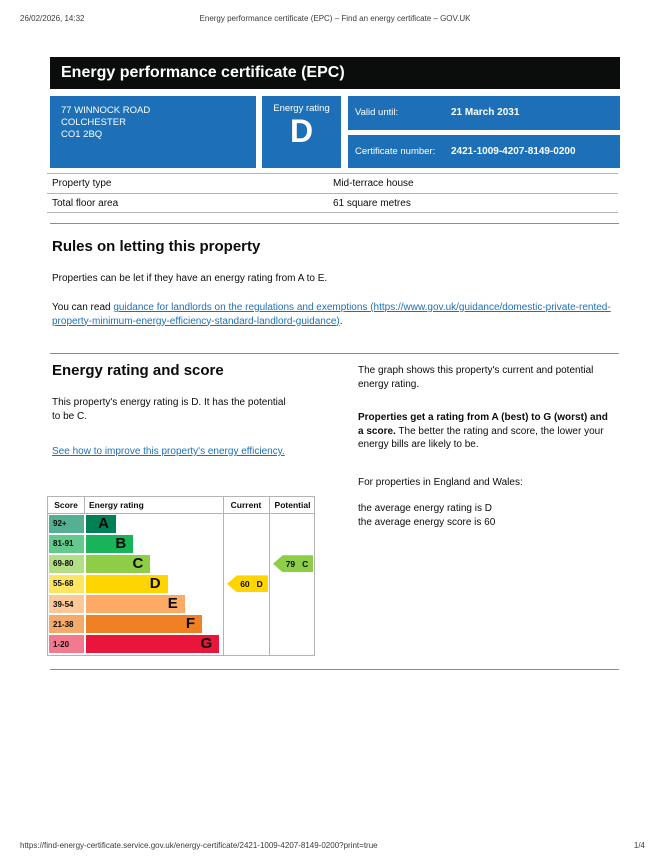 The height and width of the screenshot is (865, 670). Describe the element at coordinates (301, 108) in the screenshot. I see `energy-rating-label: Energy rating` at that location.